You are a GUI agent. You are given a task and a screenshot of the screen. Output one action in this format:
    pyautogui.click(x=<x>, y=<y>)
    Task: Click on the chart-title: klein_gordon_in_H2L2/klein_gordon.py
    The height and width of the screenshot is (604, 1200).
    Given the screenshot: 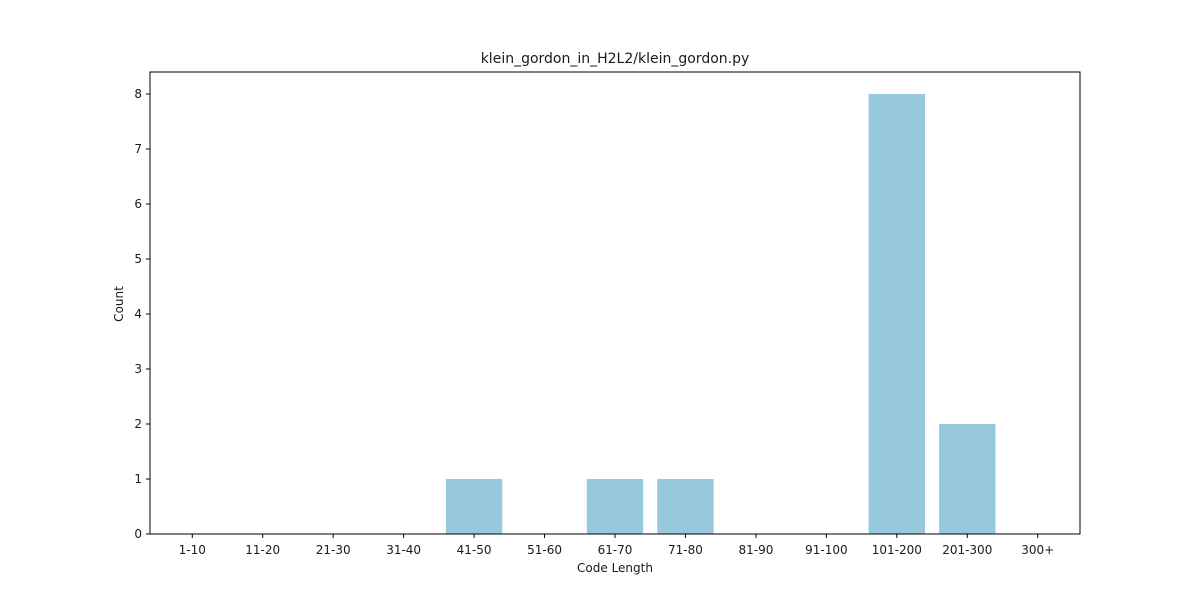 What is the action you would take?
    pyautogui.click(x=615, y=59)
    